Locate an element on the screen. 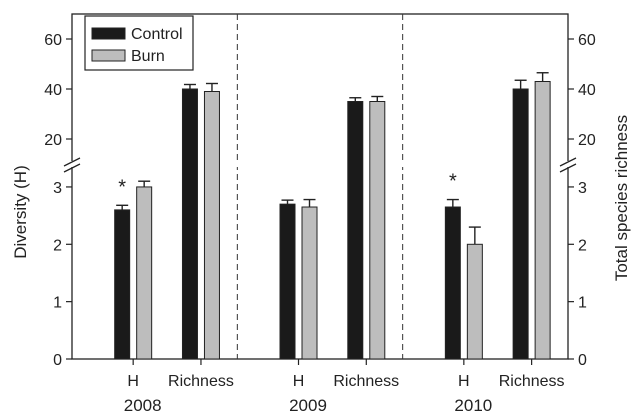 Image resolution: width=637 pixels, height=417 pixels. axis-break-gap is located at coordinates (320, 164).